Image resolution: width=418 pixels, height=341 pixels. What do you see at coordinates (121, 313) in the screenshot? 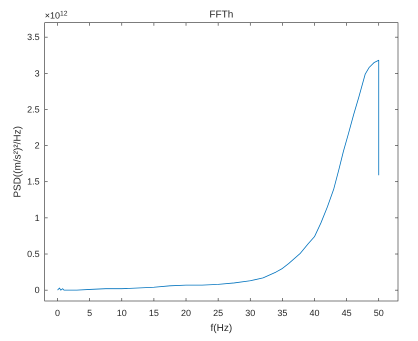
I see `x-tick-label: 10` at bounding box center [121, 313].